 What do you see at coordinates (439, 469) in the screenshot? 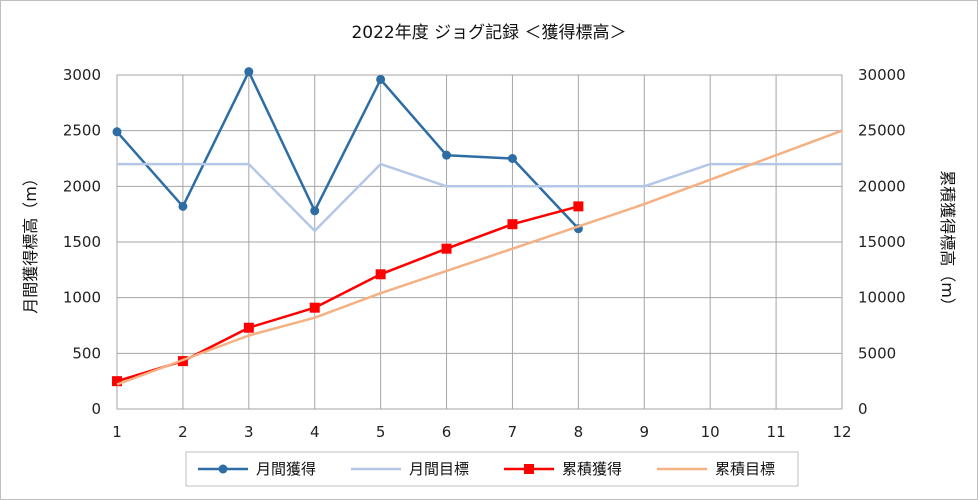
I see `legend-label: 月間目標` at bounding box center [439, 469].